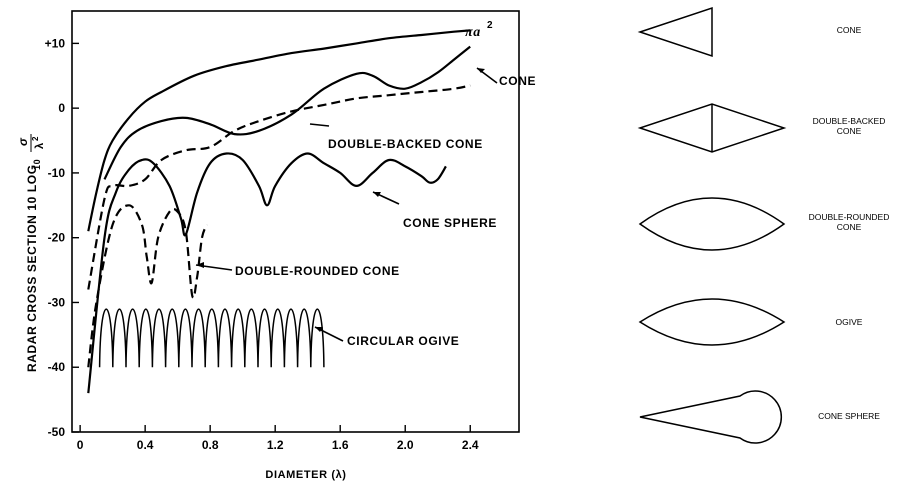 This screenshot has width=915, height=486. Describe the element at coordinates (849, 131) in the screenshot. I see `shape-label-double-backed-line2: CONE` at that location.